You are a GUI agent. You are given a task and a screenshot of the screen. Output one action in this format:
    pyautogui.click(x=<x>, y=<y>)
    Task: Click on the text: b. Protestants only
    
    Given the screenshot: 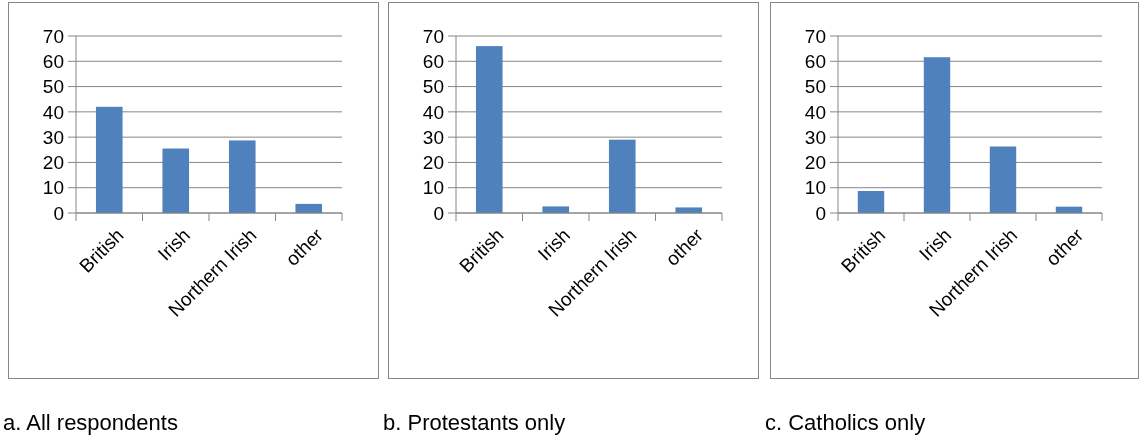 What is the action you would take?
    pyautogui.click(x=474, y=422)
    